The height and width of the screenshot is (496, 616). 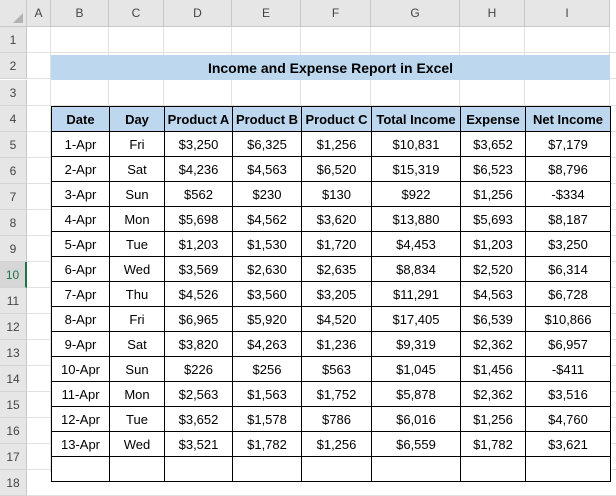 I want to click on table-cell: $4,453, so click(x=416, y=244).